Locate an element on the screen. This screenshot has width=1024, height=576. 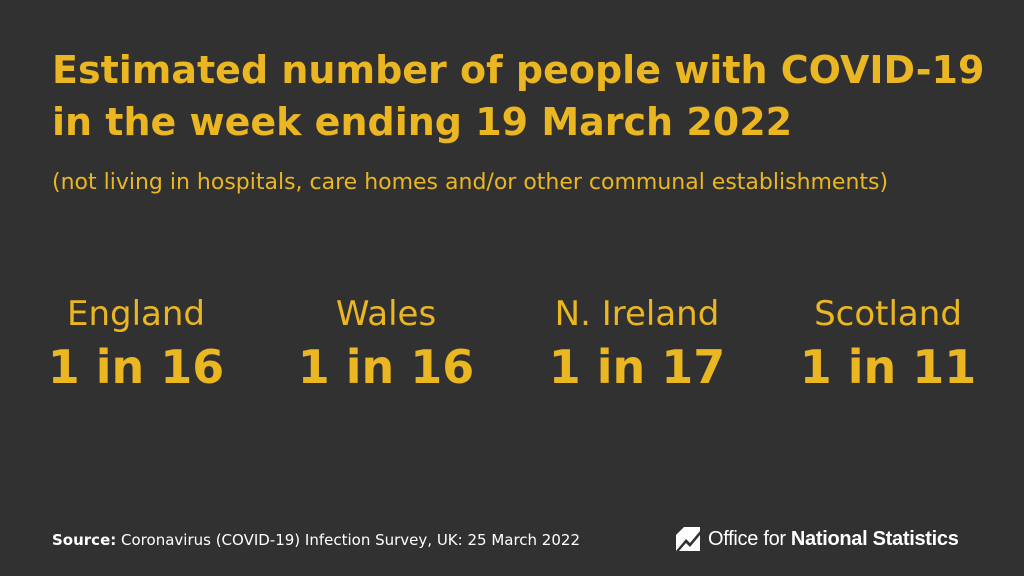
logo-text-regular: Office for is located at coordinates (747, 538).